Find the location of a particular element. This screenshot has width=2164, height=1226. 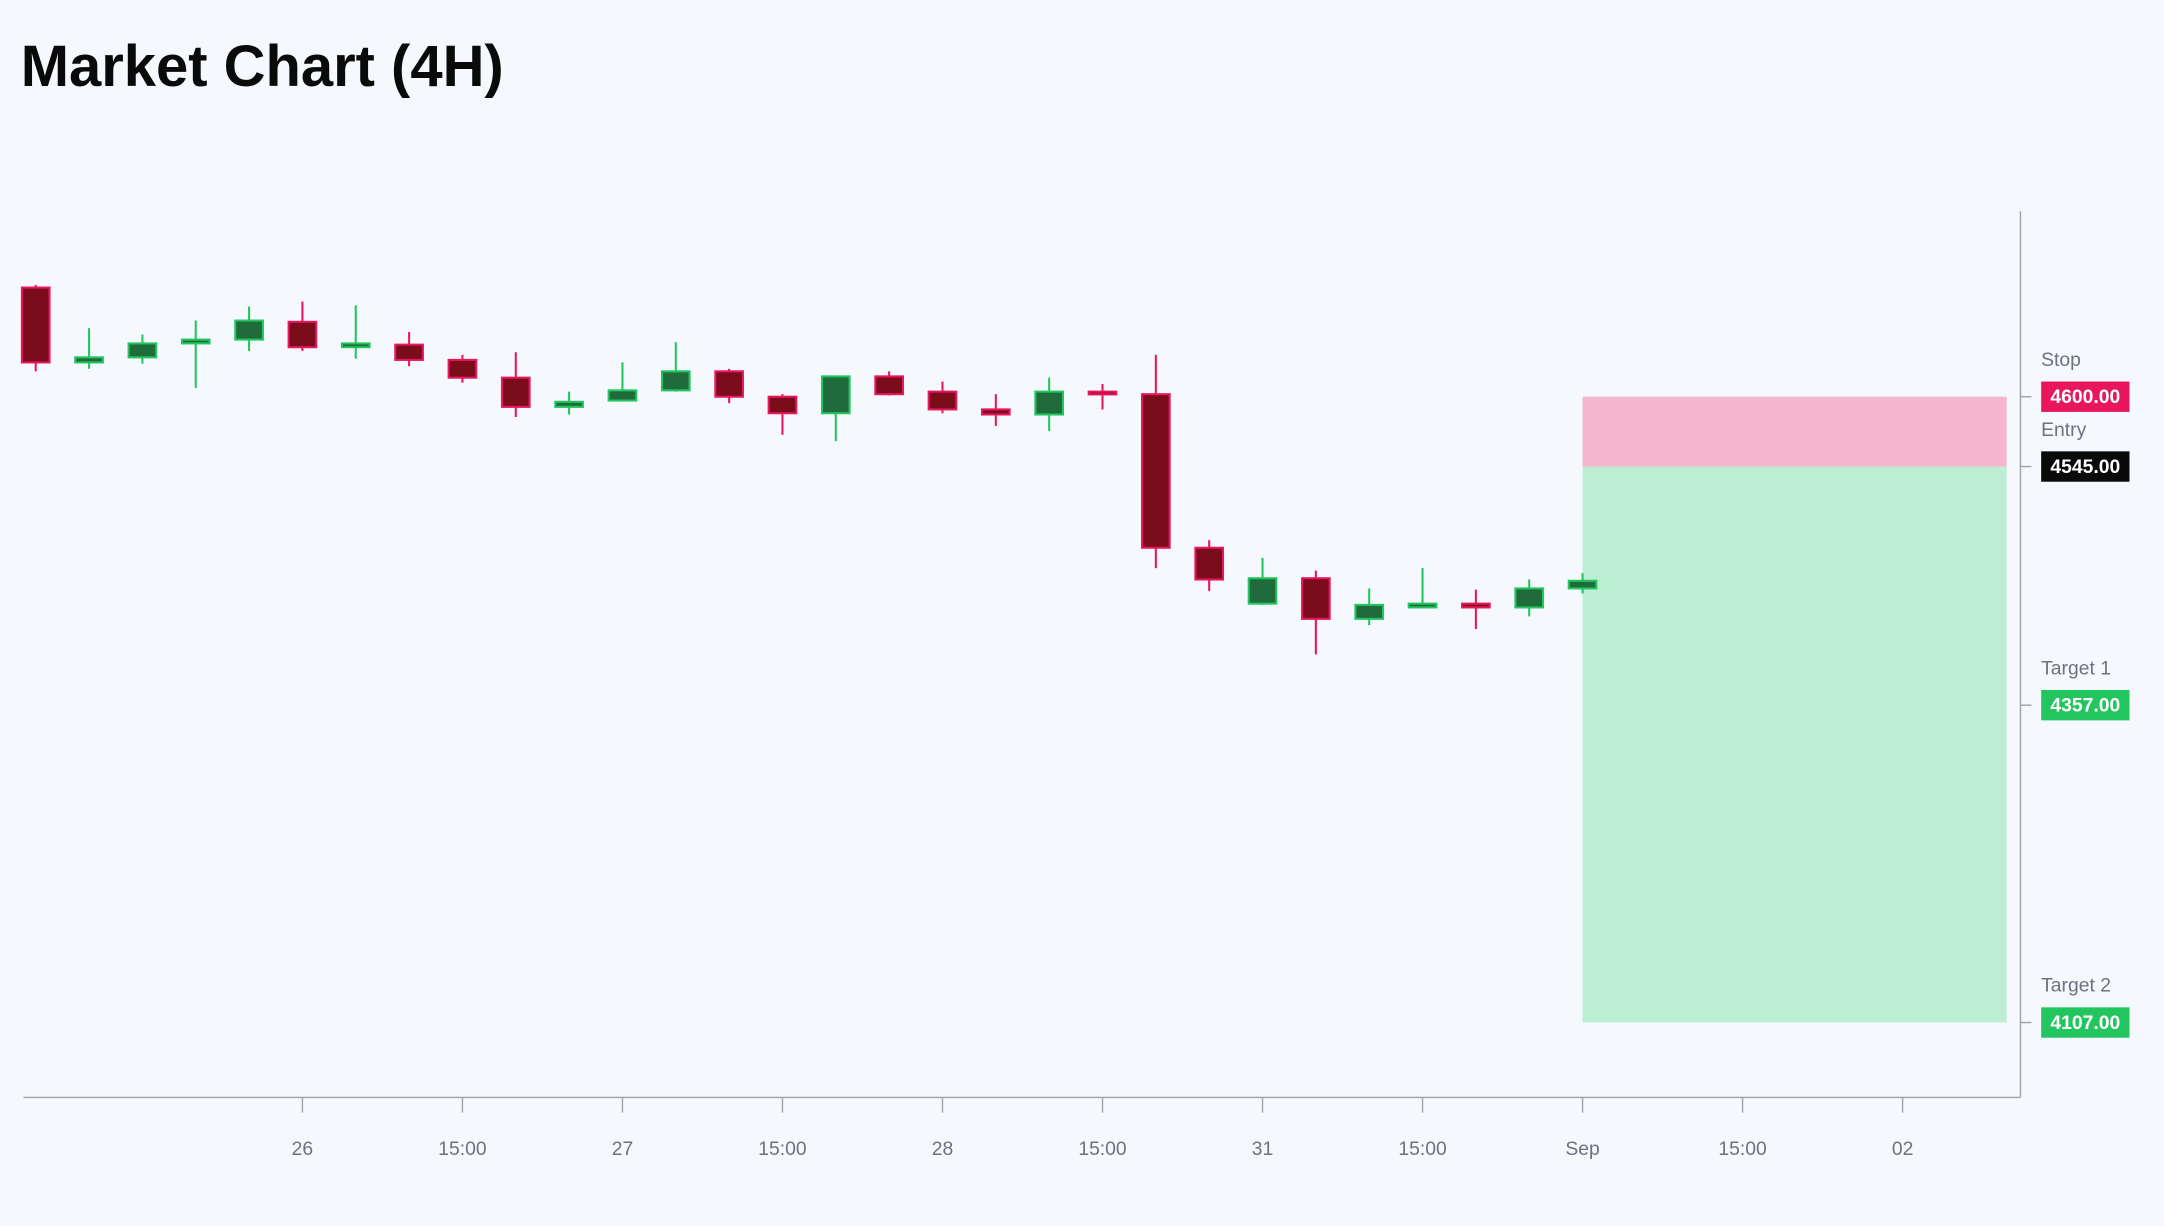

risk-zone is located at coordinates (1794, 431).